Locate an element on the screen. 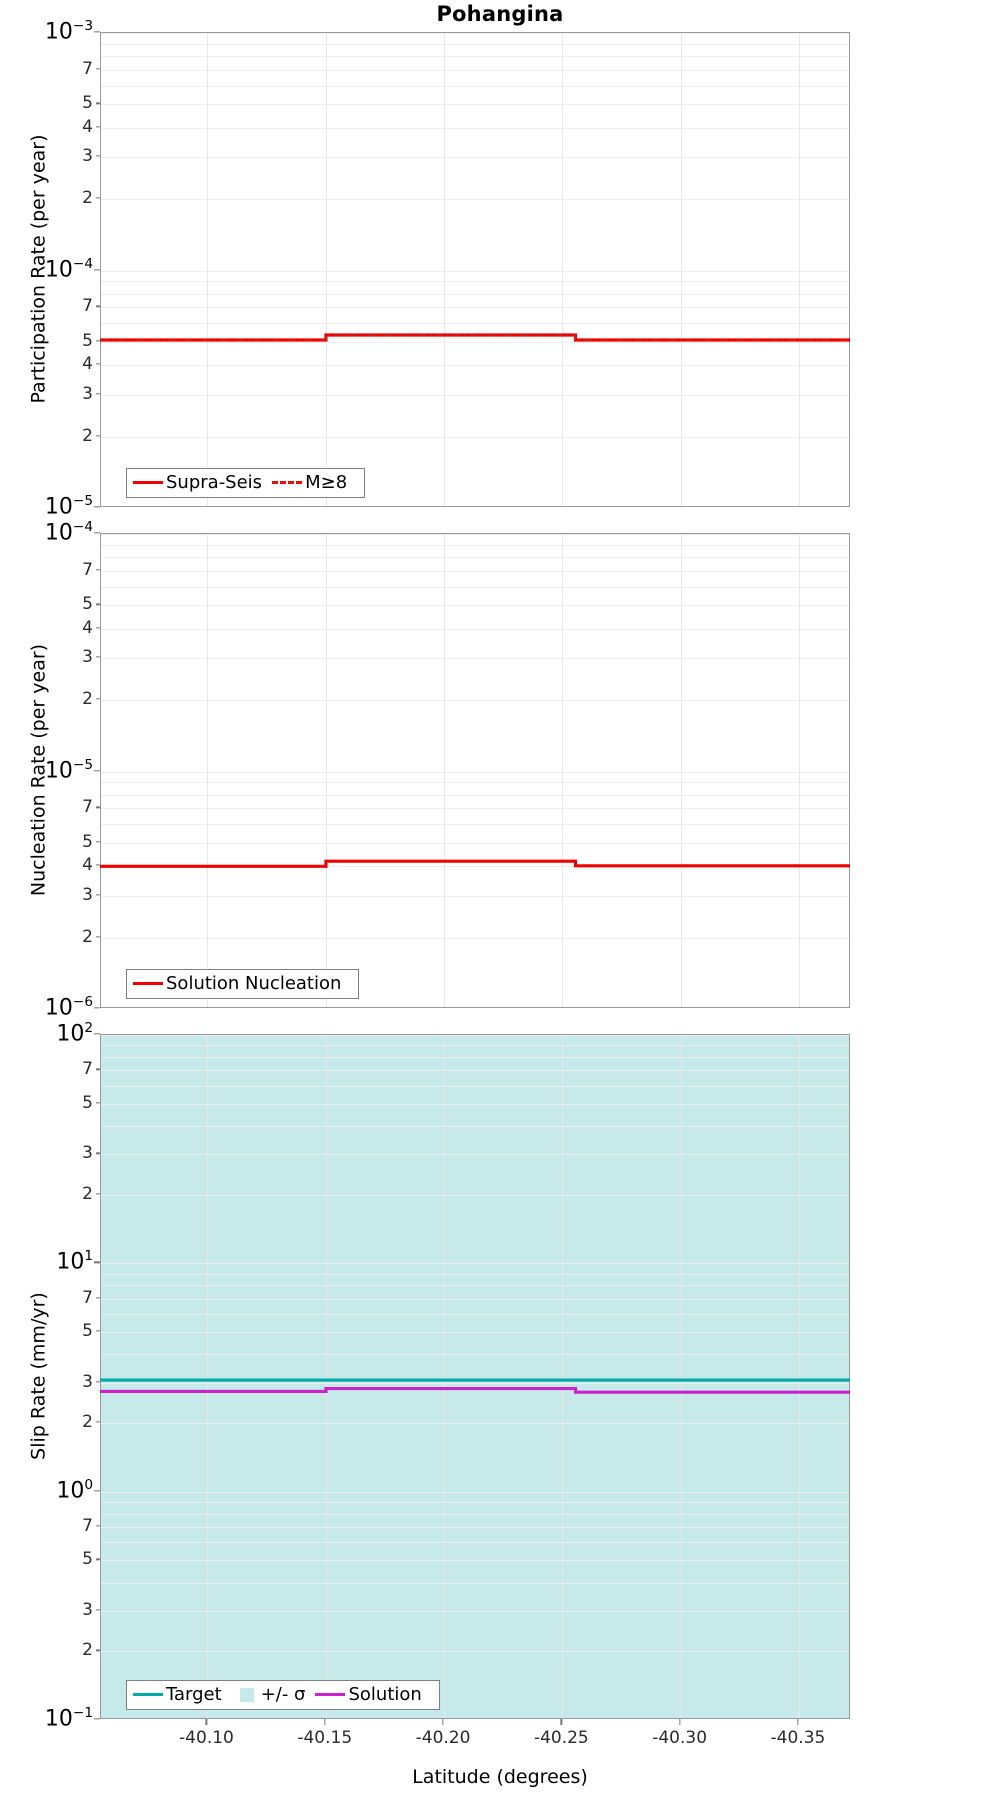 Image resolution: width=1000 pixels, height=1800 pixels. y-tick-label-major: 10⁻⁶ is located at coordinates (68, 1007).